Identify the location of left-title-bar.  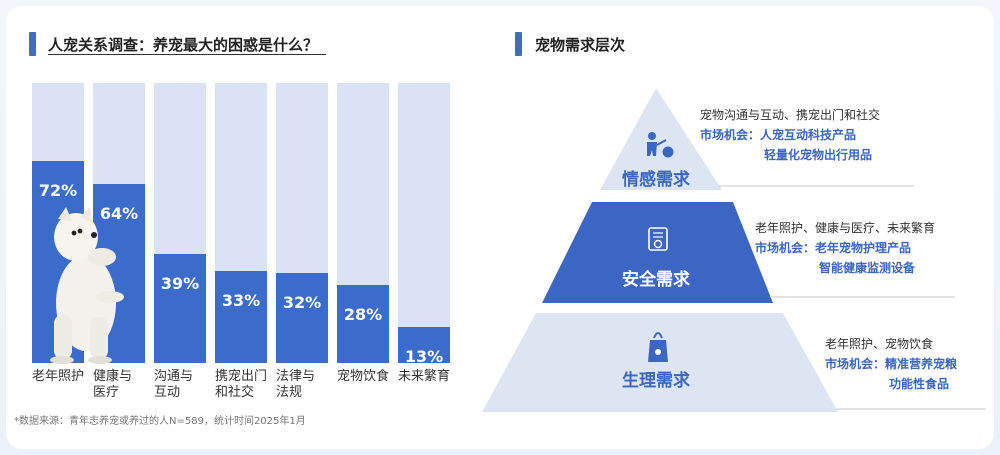
(32, 44).